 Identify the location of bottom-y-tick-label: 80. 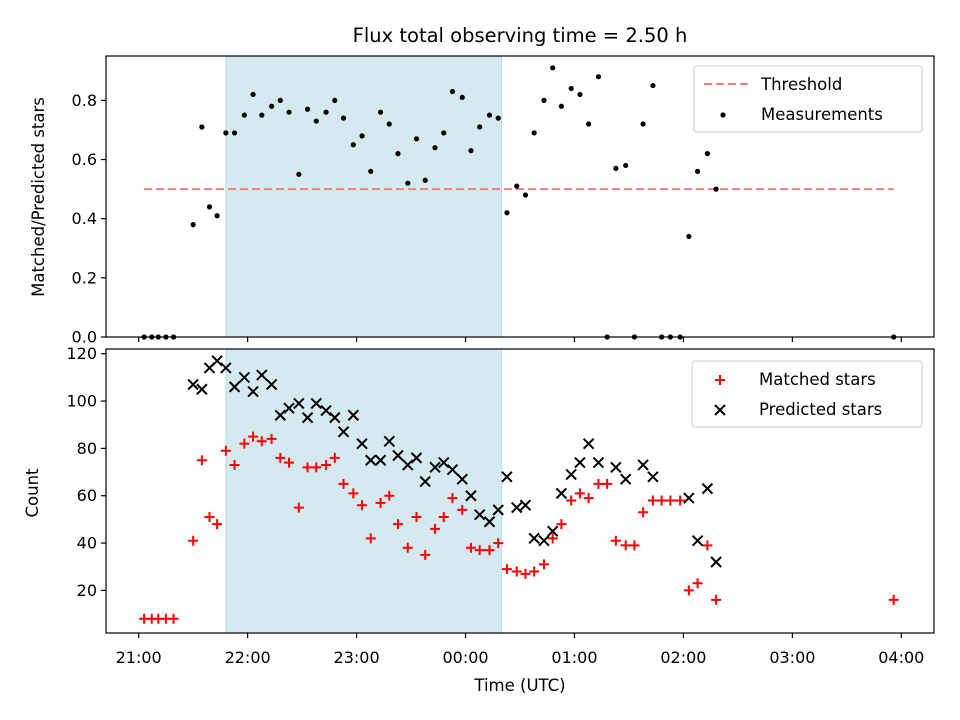
(87, 448).